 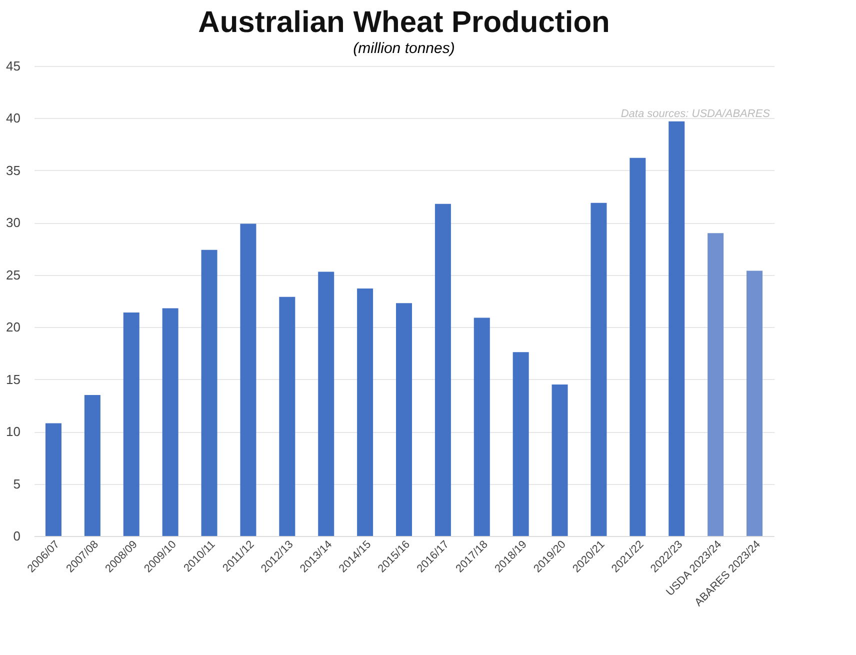 What do you see at coordinates (695, 114) in the screenshot?
I see `annotation: Data sources: USDA/ABARES` at bounding box center [695, 114].